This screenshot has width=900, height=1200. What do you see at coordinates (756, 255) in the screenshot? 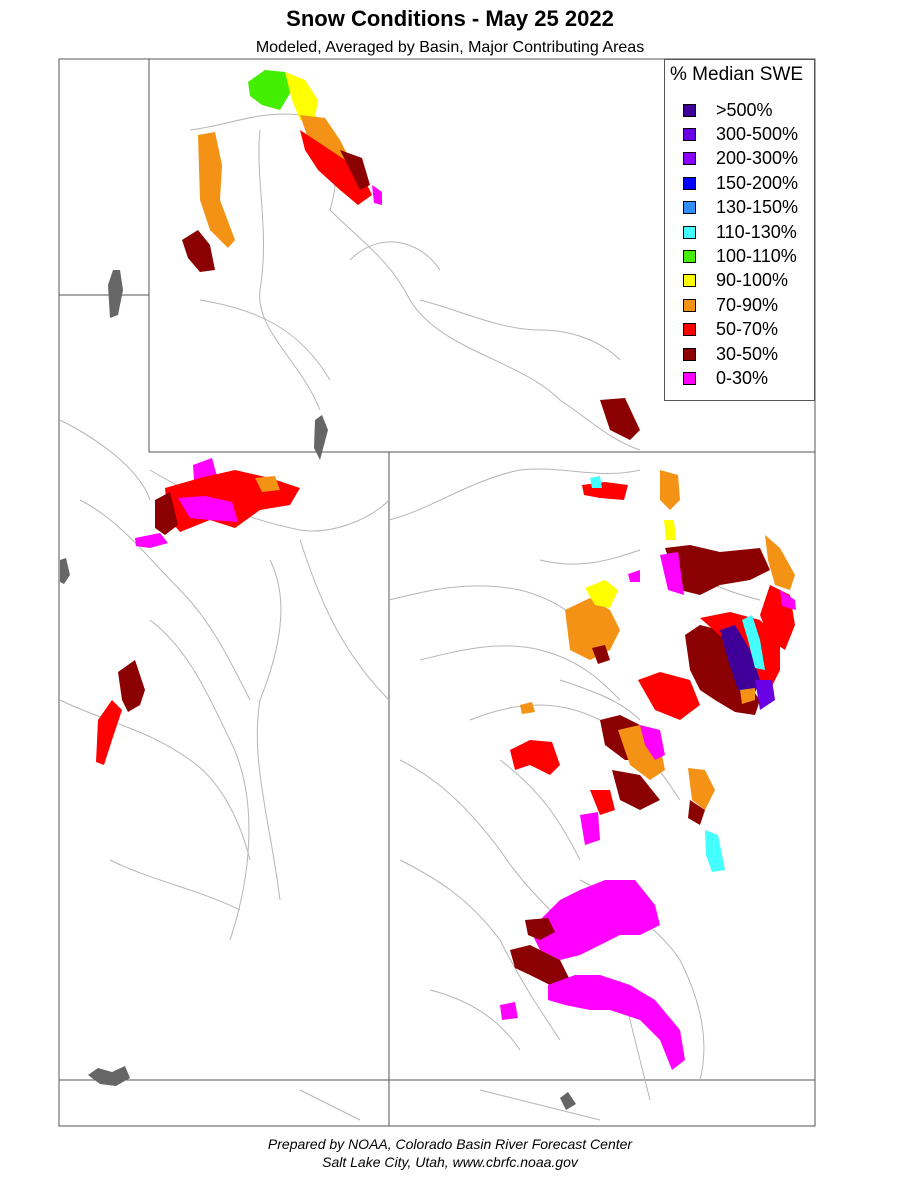
I see `legend-label: 100-110%` at bounding box center [756, 255].